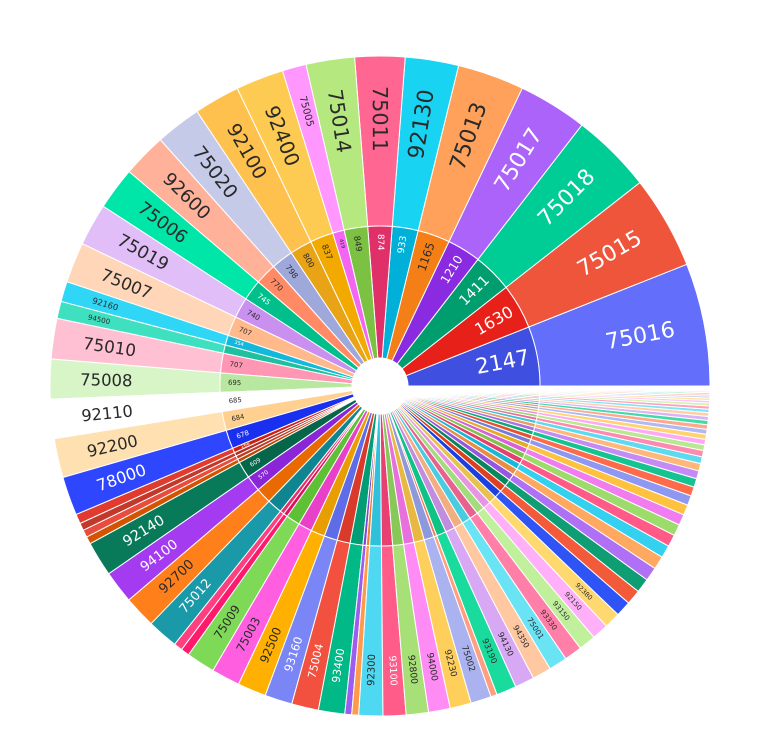 Image resolution: width=759 pixels, height=754 pixels. What do you see at coordinates (264, 475) in the screenshot?
I see `inner-segment-label: 570` at bounding box center [264, 475].